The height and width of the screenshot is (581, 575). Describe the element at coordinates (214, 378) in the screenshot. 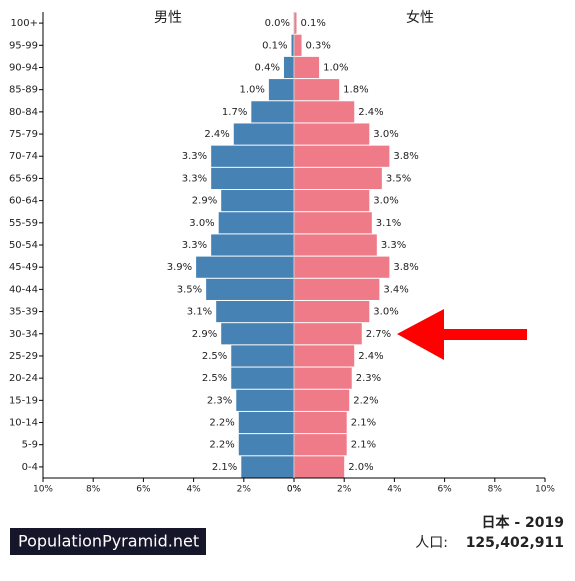

I see `value-label: 2.5%` at that location.